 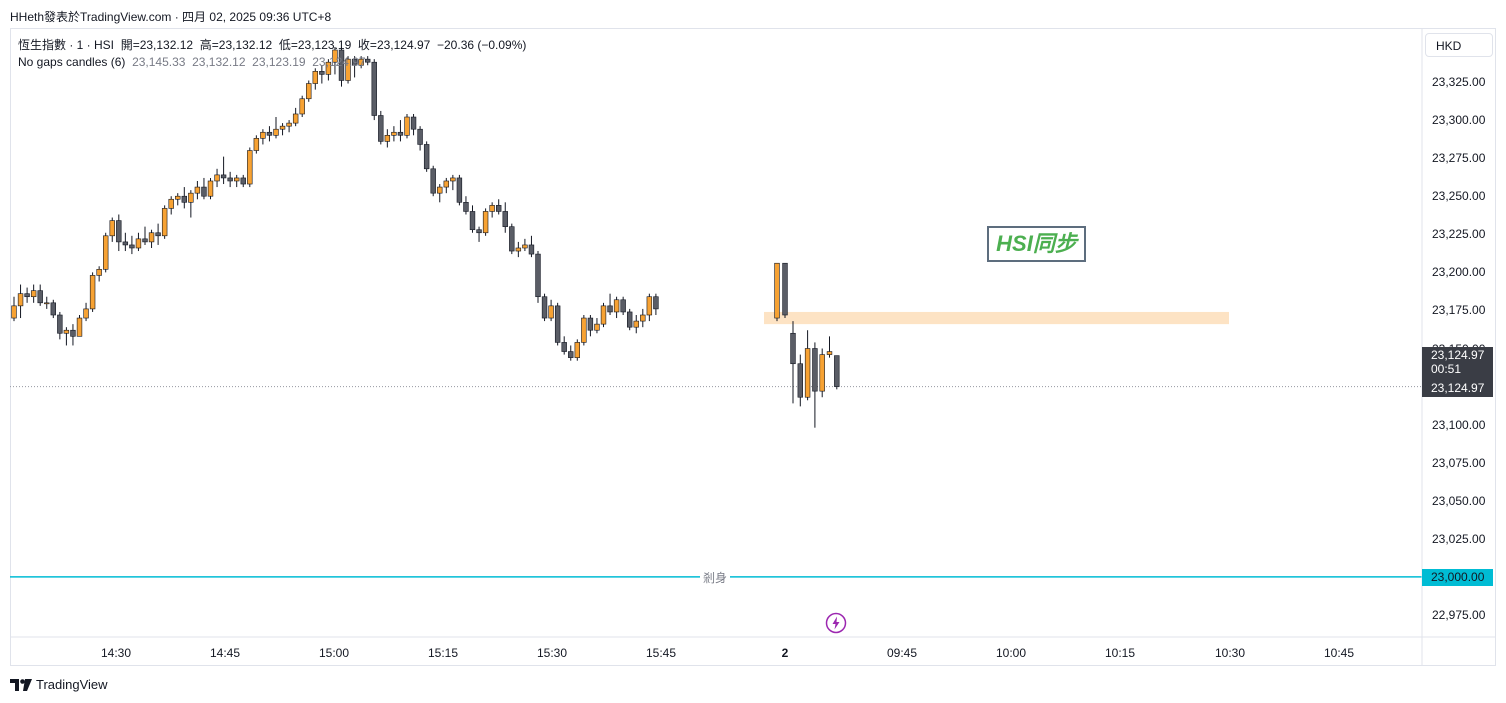 I want to click on hline-label: 剎身, so click(x=715, y=577).